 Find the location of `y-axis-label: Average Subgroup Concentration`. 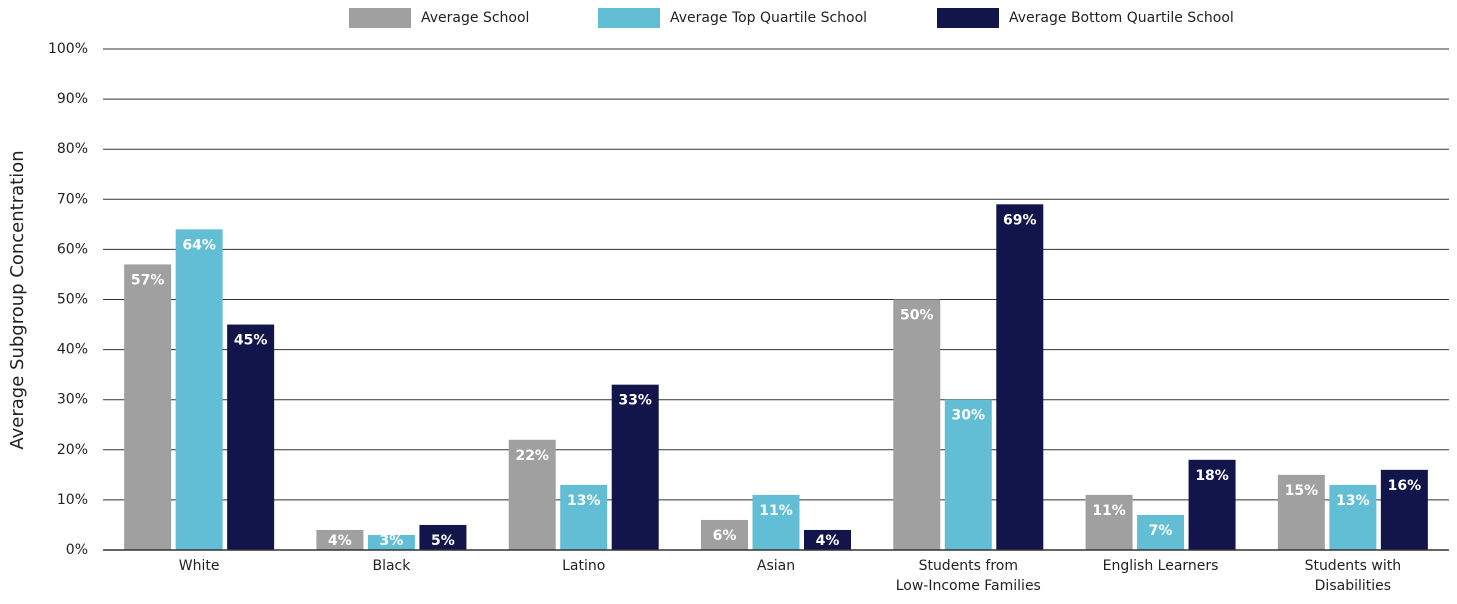

y-axis-label: Average Subgroup Concentration is located at coordinates (17, 299).